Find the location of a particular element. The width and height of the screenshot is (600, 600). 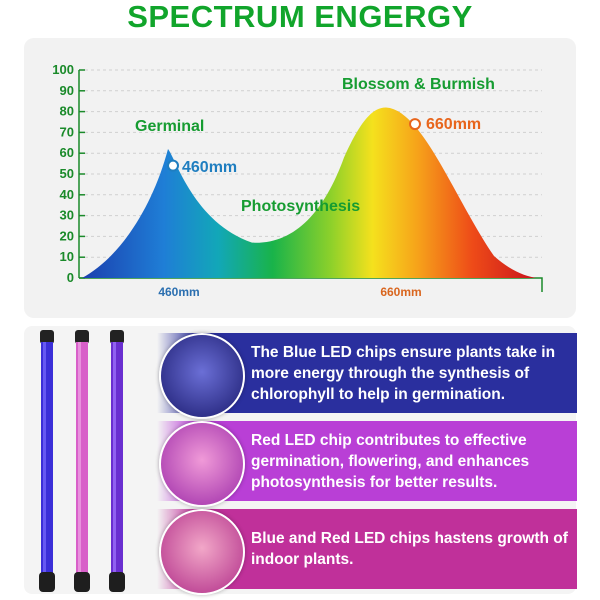

annotation-photosynthesis: Photosynthesis is located at coordinates (300, 206).